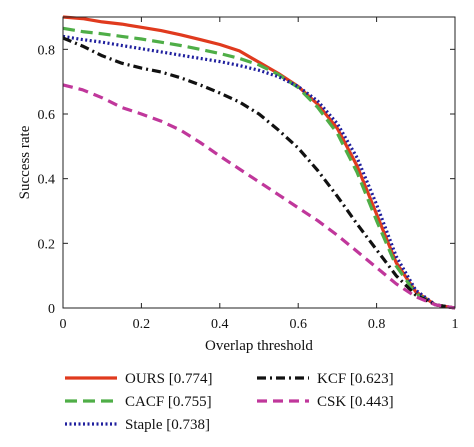  What do you see at coordinates (47, 244) in the screenshot?
I see `y-tick-label: 0.2` at bounding box center [47, 244].